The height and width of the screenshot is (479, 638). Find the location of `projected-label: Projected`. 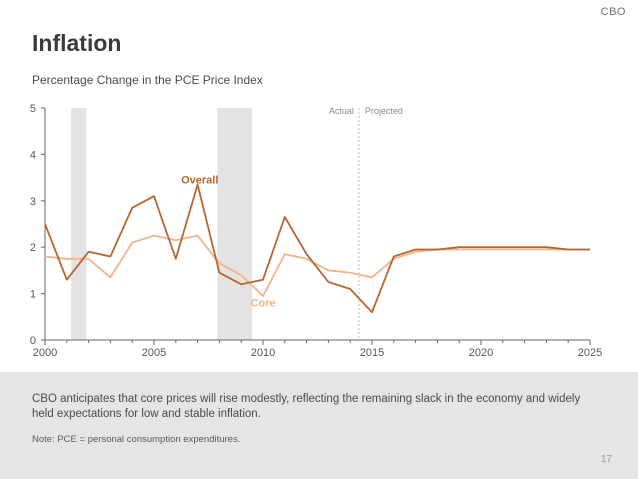

projected-label: Projected is located at coordinates (384, 111).